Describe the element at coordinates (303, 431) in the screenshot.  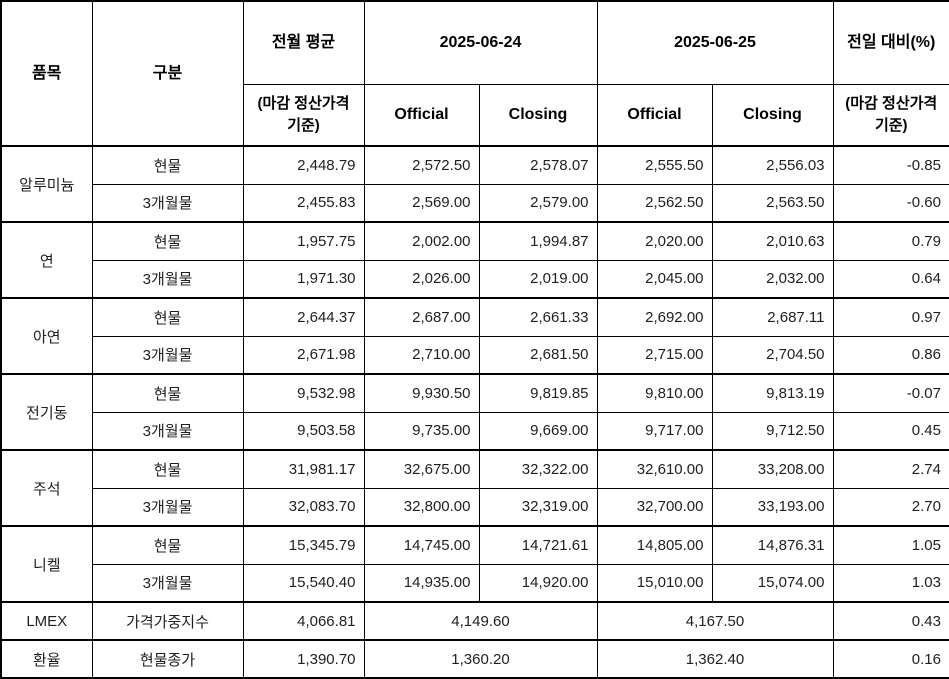
I see `prev-avg-cell: 9,503.58` at that location.